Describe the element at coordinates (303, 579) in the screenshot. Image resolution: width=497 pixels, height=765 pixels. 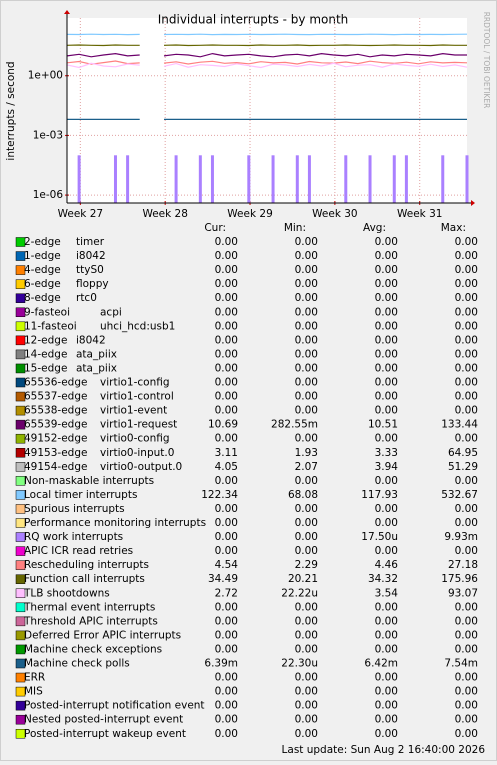
I see `legend-value: 20.21` at that location.